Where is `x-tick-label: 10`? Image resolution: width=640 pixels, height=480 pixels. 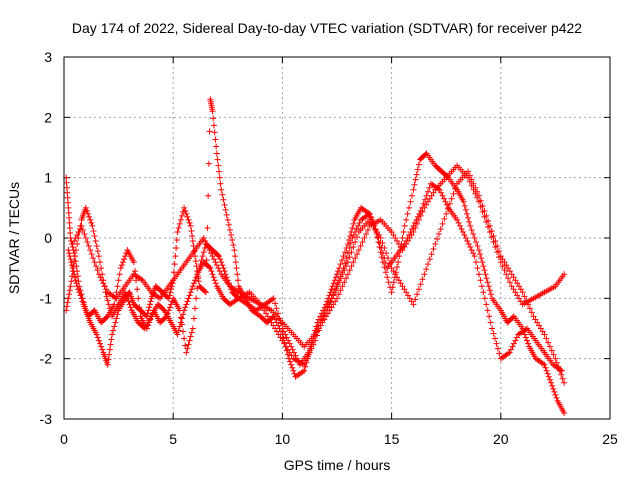 x-tick-label: 10 is located at coordinates (283, 439).